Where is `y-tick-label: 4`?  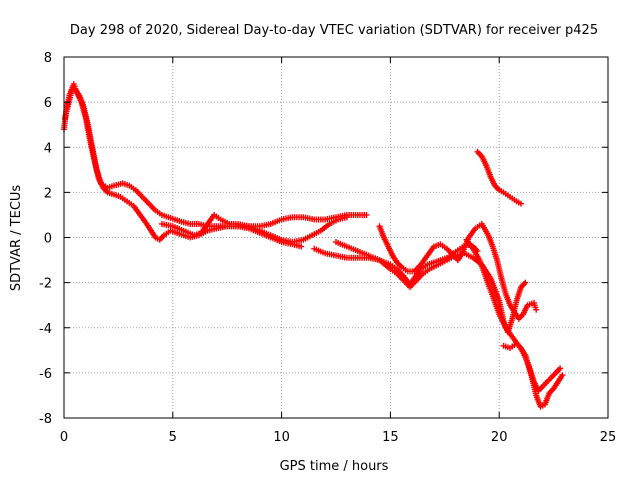 y-tick-label: 4 is located at coordinates (48, 148).